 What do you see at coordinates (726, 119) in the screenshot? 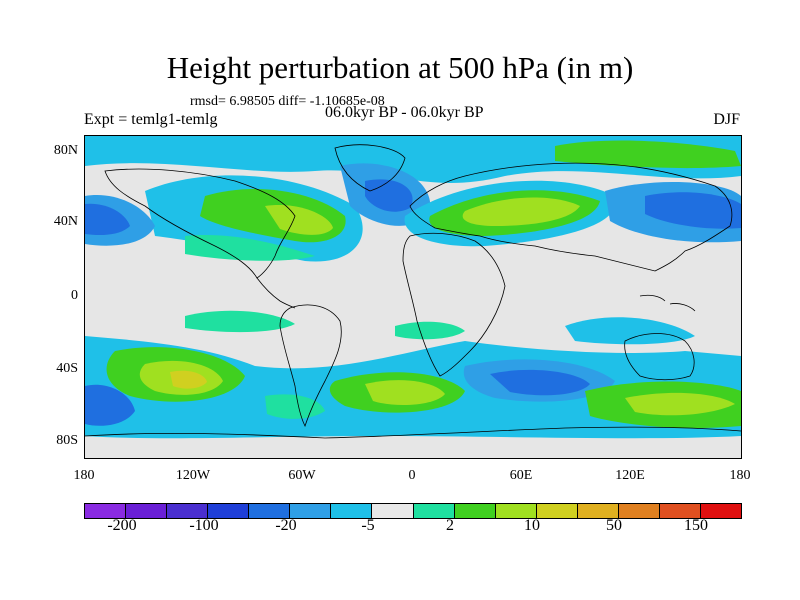
I see `season-label: DJF` at bounding box center [726, 119].